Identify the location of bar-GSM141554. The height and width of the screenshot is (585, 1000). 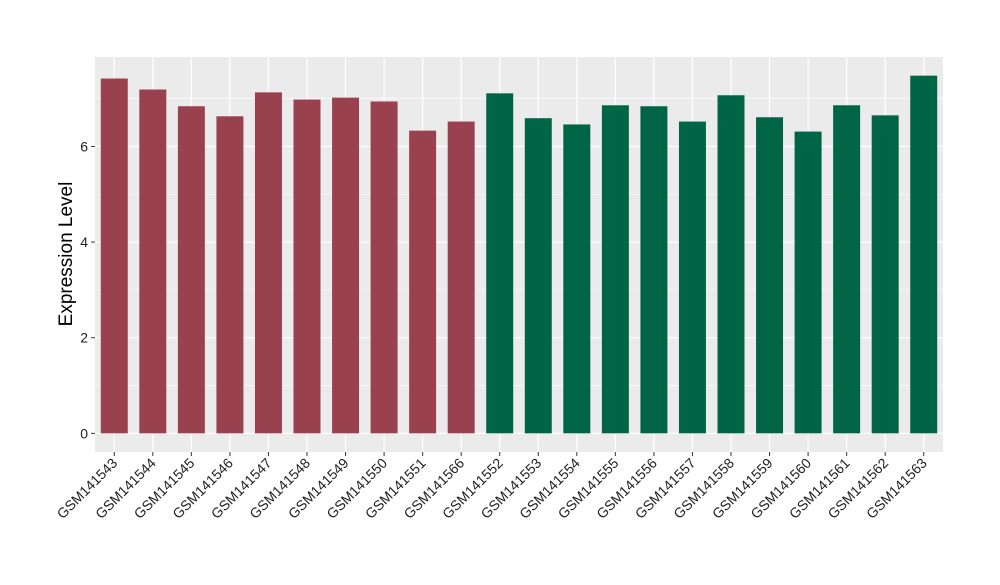
(577, 279).